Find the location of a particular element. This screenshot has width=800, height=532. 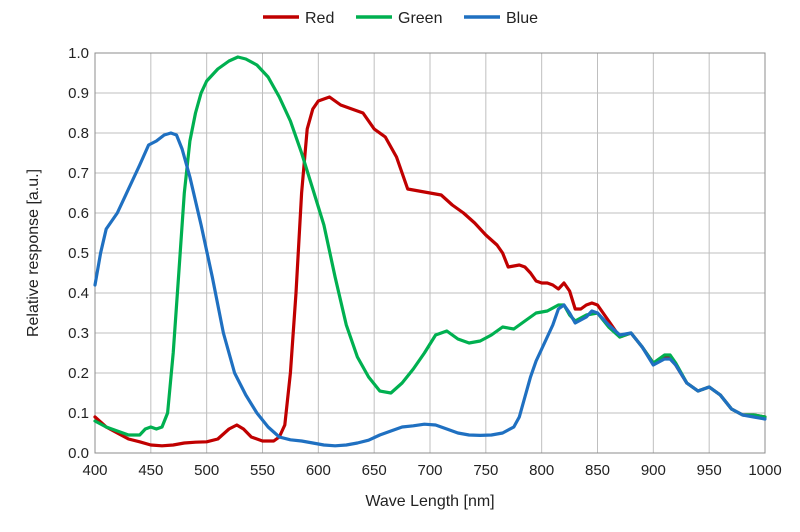

y-axis-ticks: 0.0 0.1 0.2 0.3 0.4 0.5 0.6 0.7 0.8 0.9 1.0 is located at coordinates (78, 253).